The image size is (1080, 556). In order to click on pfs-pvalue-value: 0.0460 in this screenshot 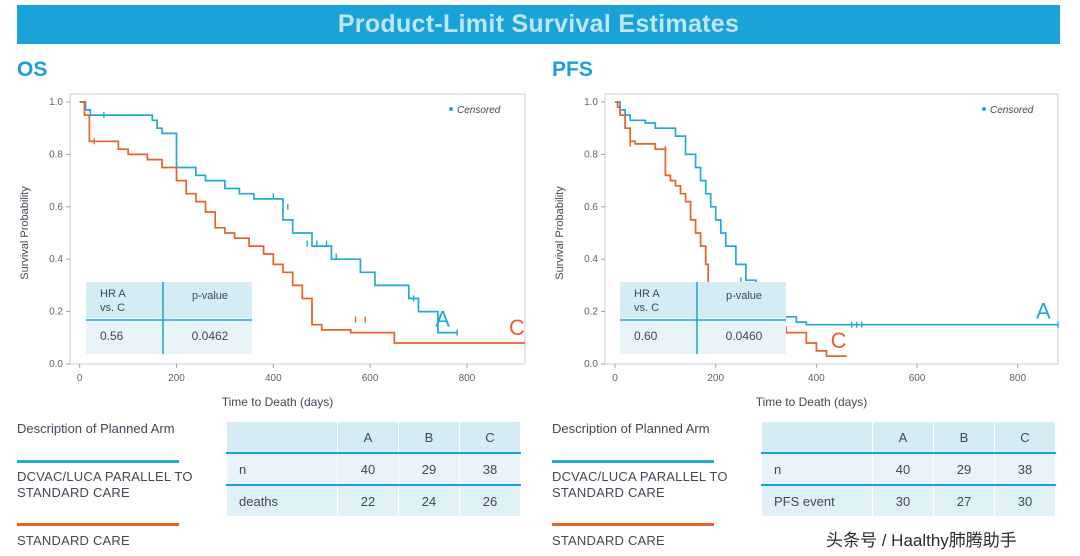, I will do `click(744, 336)`.